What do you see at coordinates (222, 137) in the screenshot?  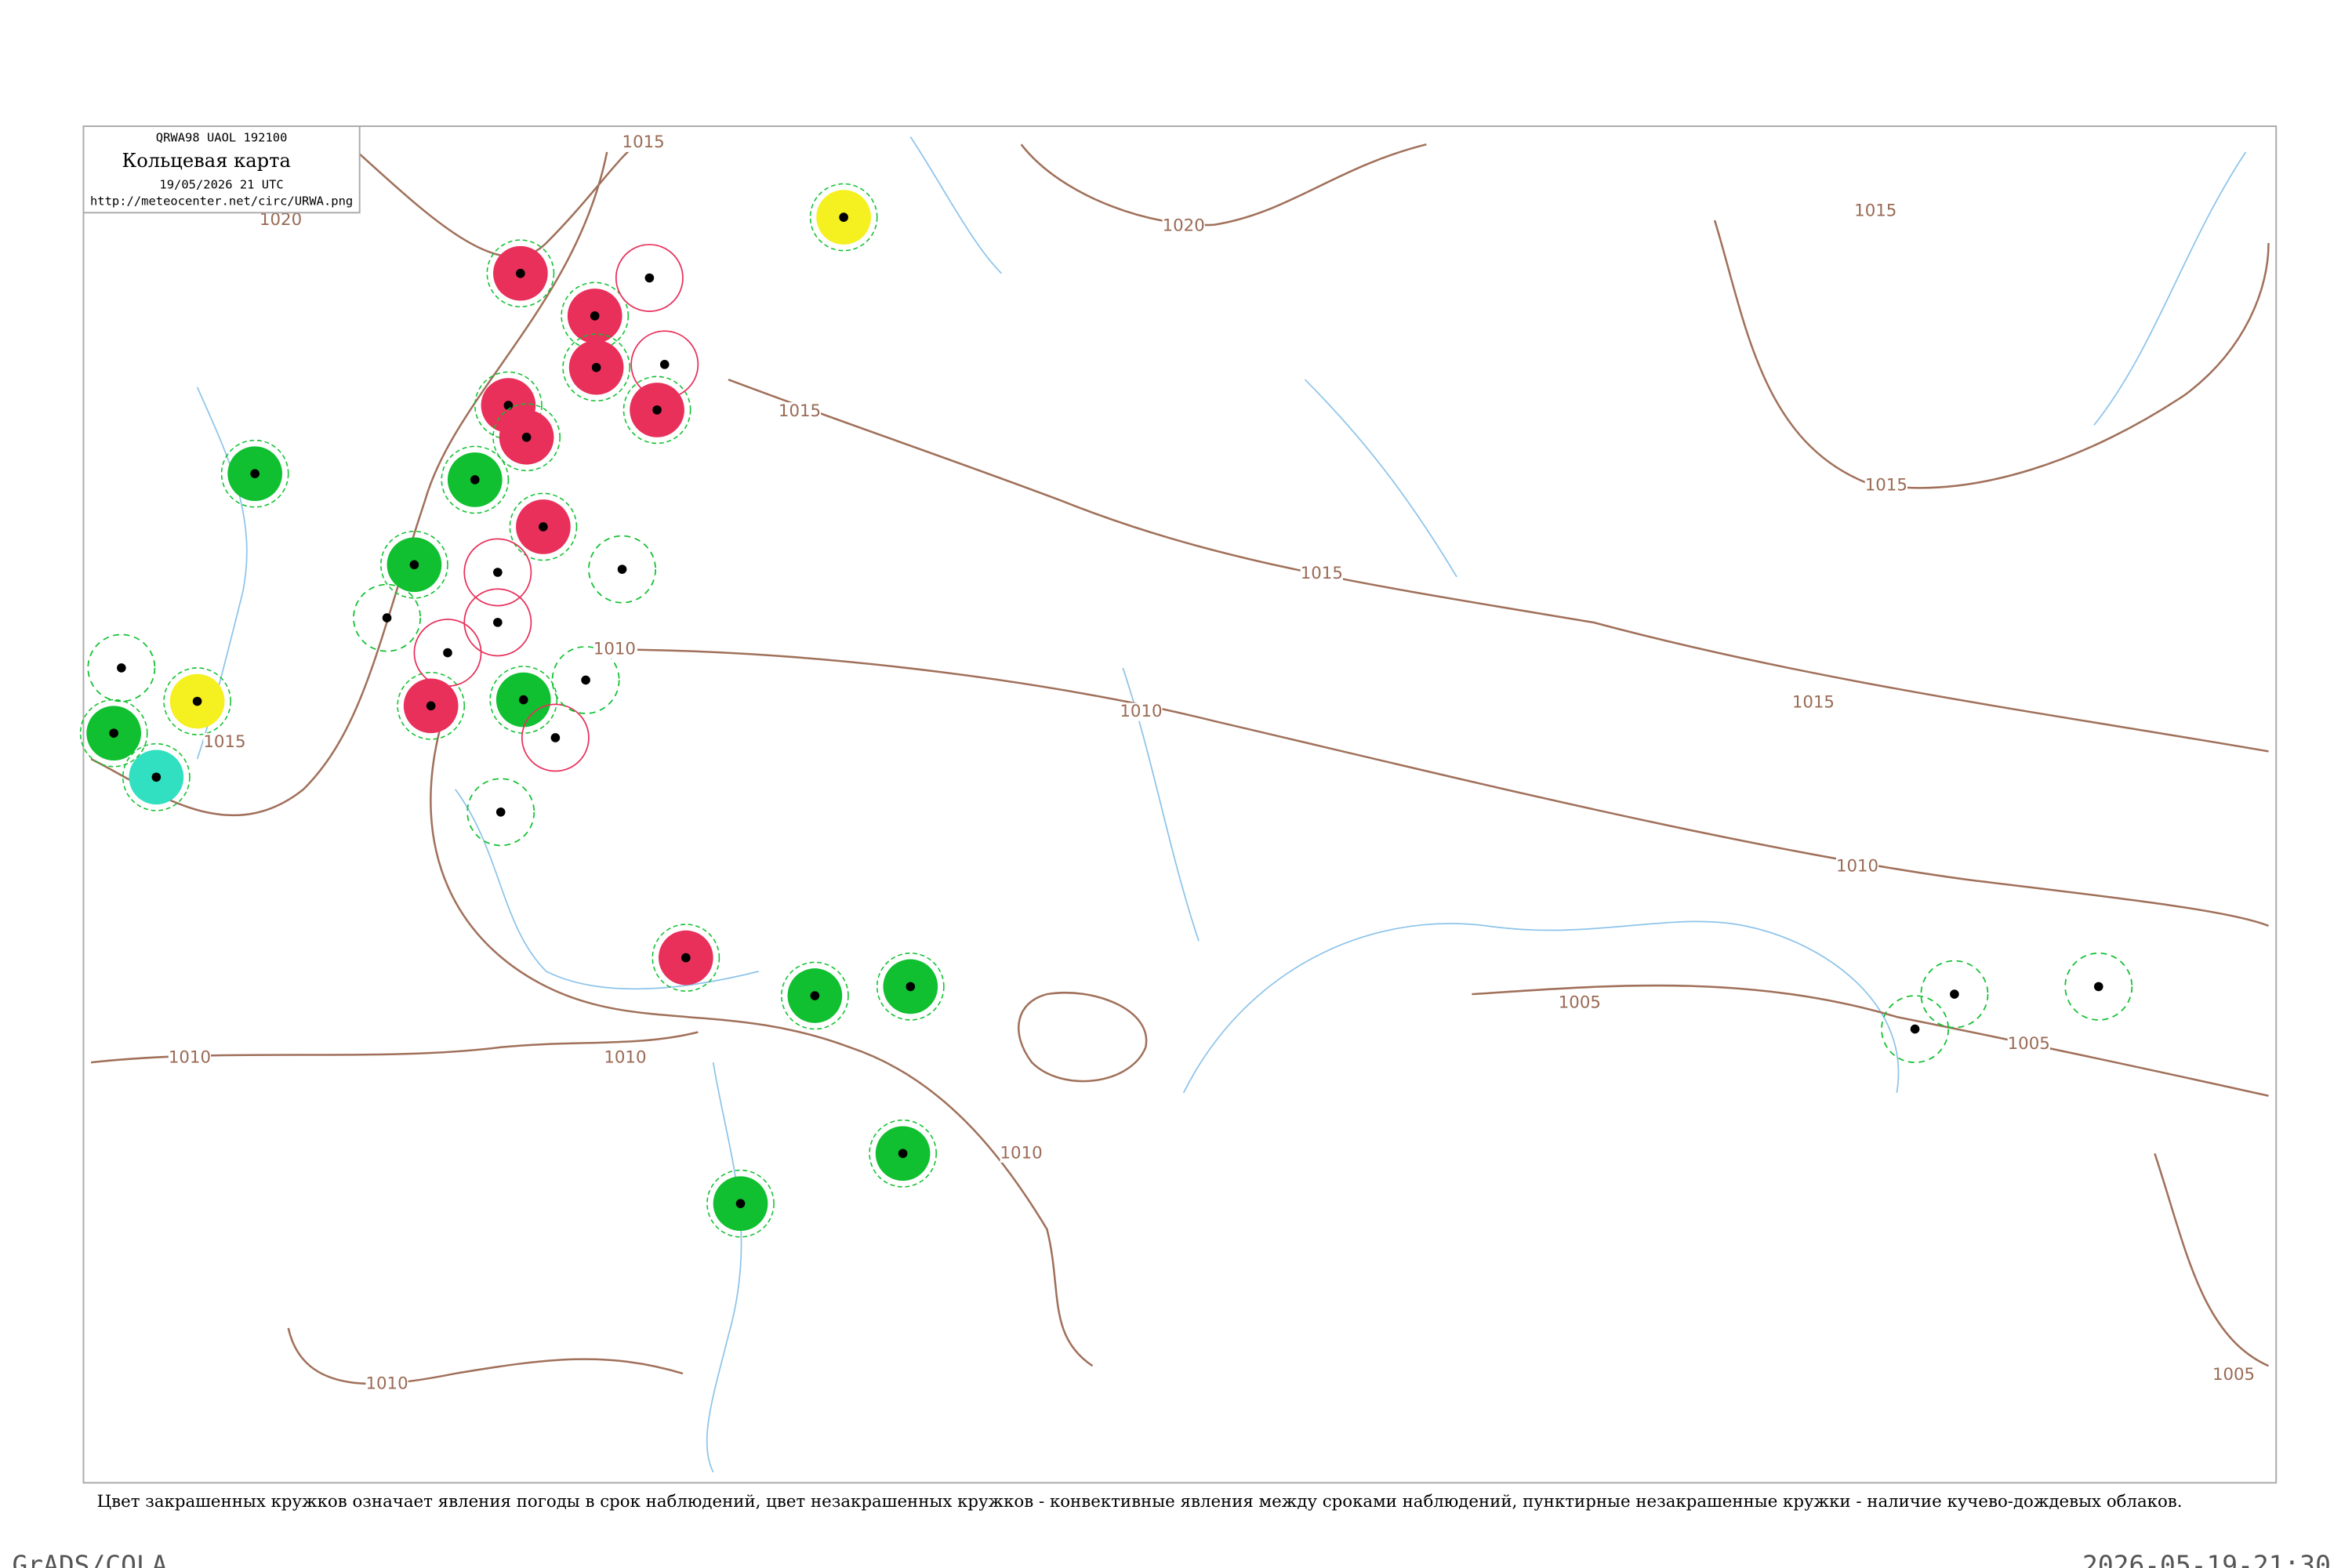 I see `header-code: QRWA98 UAOL 192100` at bounding box center [222, 137].